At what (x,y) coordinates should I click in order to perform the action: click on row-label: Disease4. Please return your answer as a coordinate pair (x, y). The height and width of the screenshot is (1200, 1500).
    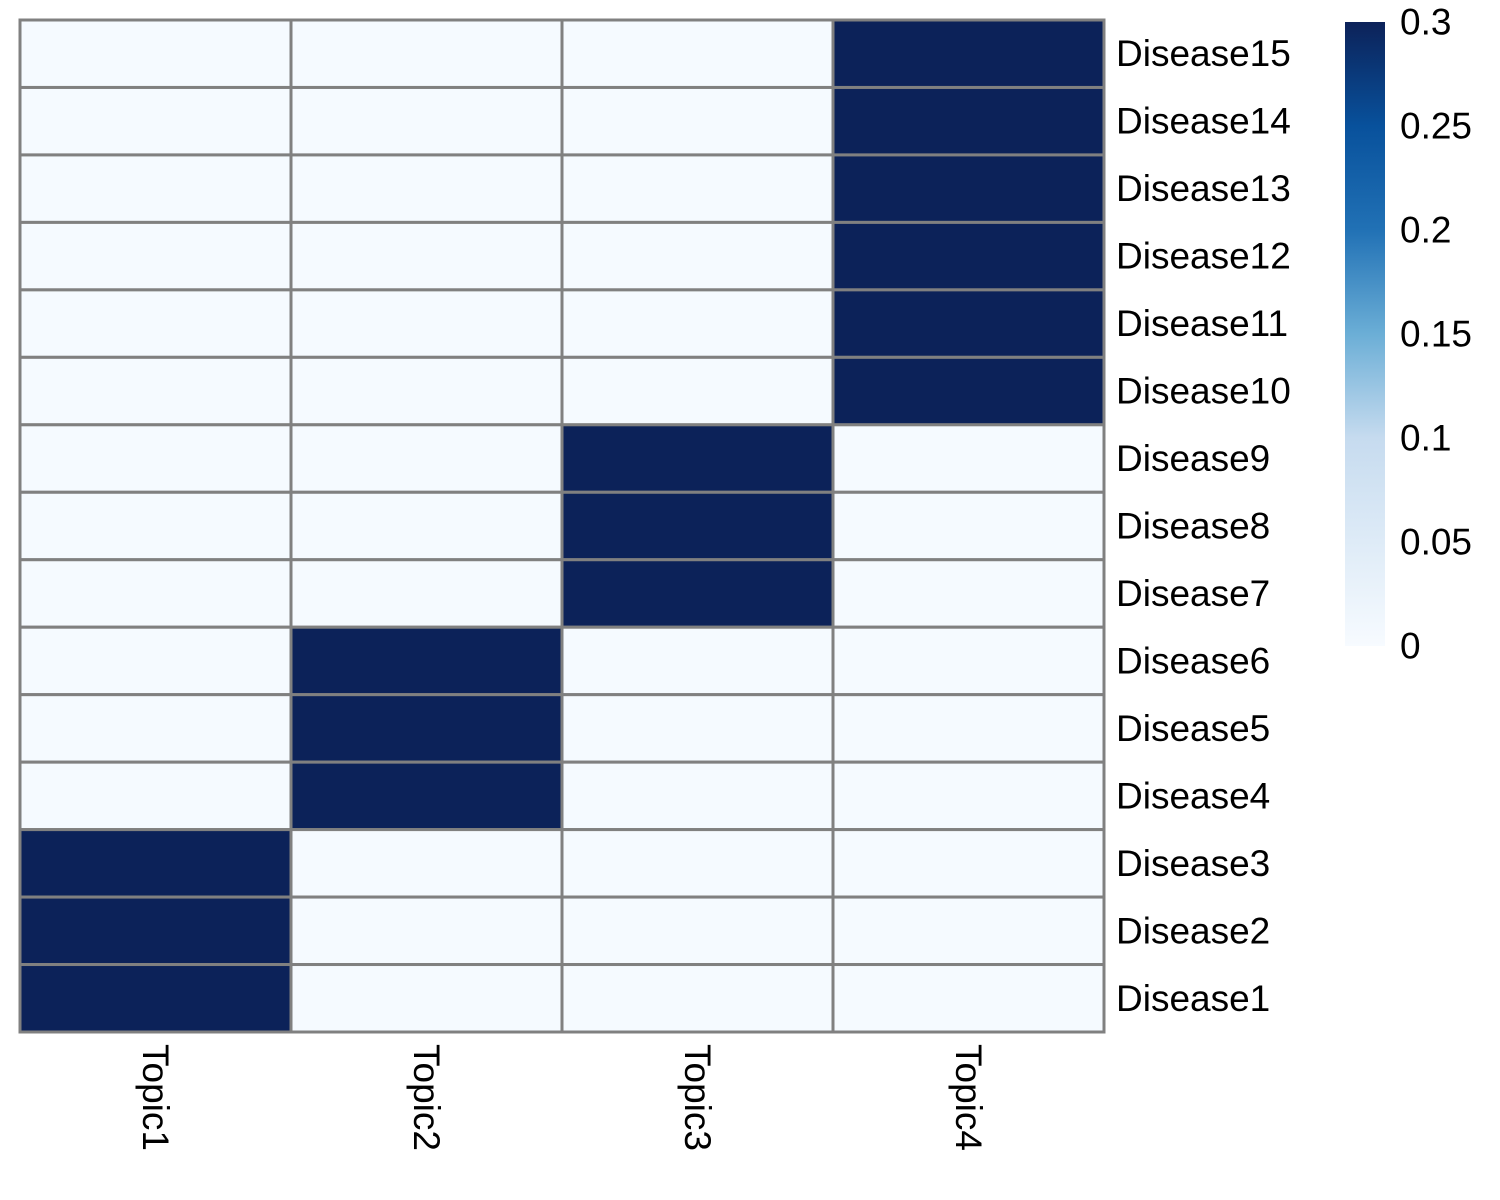
    Looking at the image, I should click on (1193, 795).